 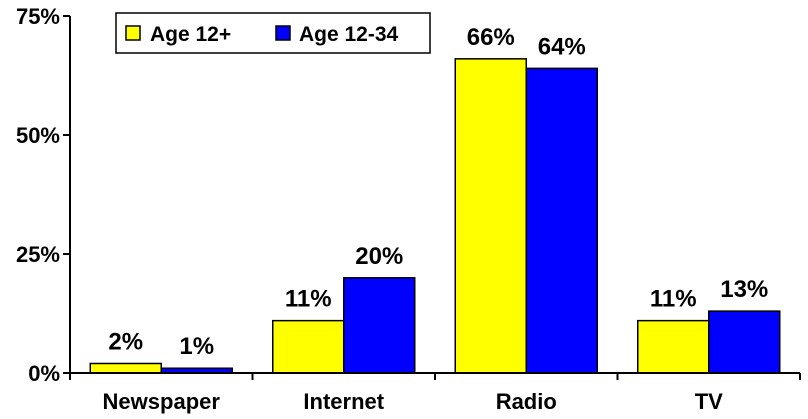 What do you see at coordinates (38, 135) in the screenshot?
I see `y-tick-label: 50%` at bounding box center [38, 135].